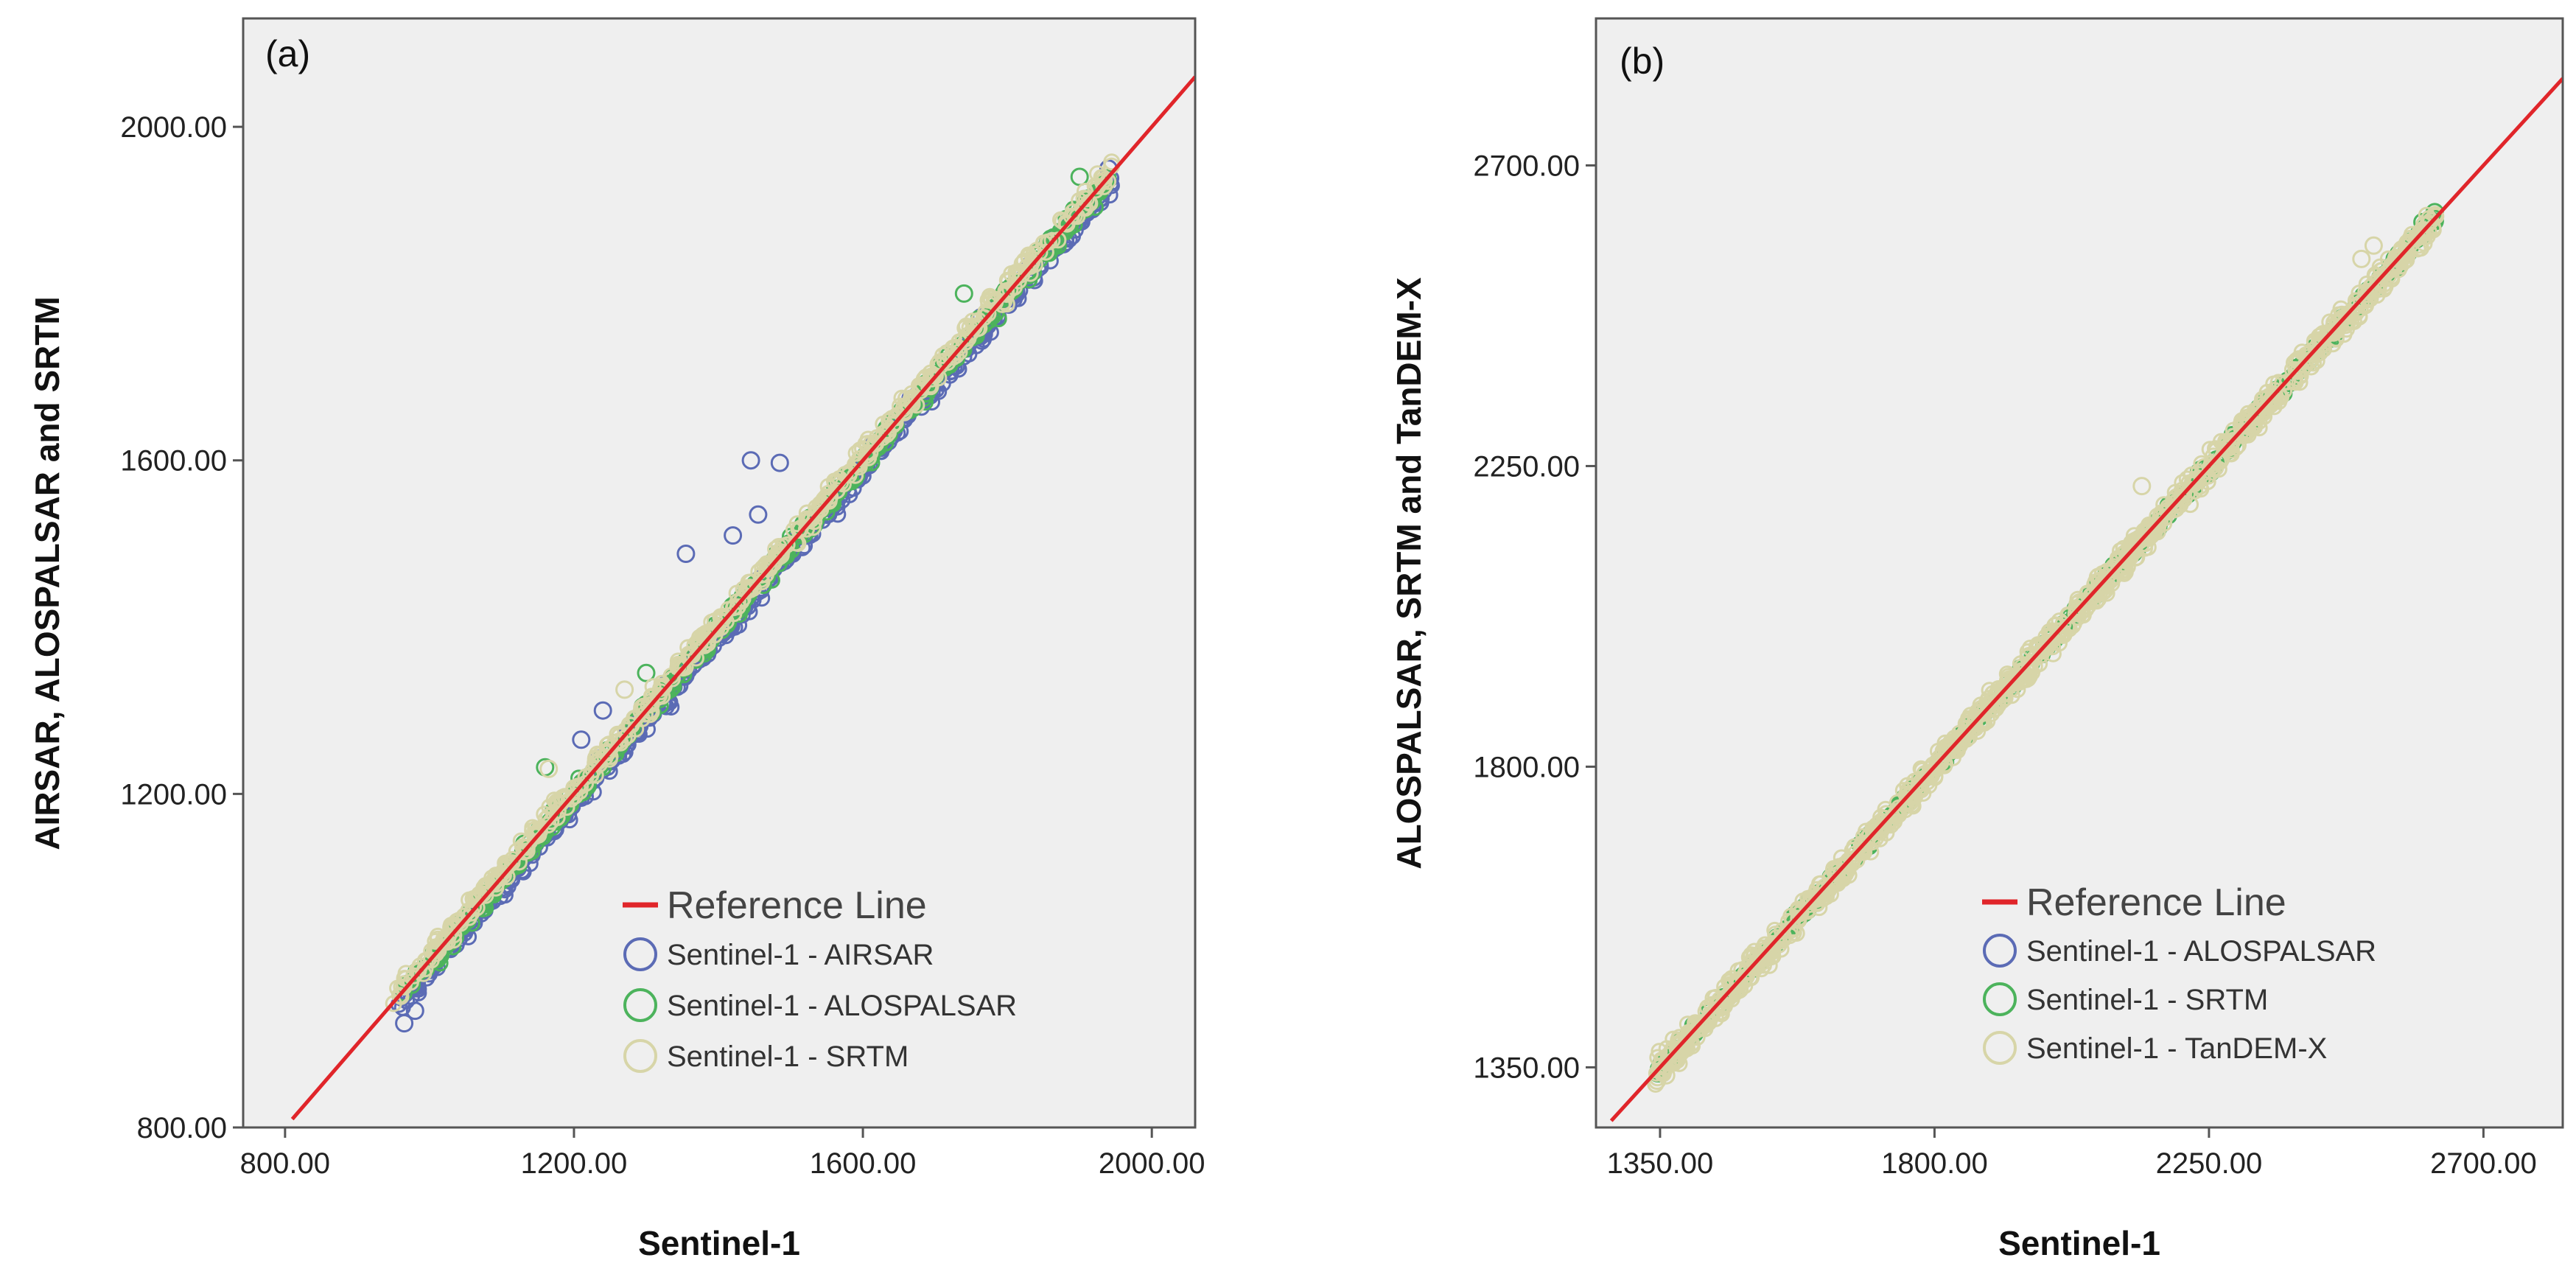 The image size is (2576, 1280). What do you see at coordinates (797, 905) in the screenshot?
I see `legend-reference-label-a: Reference Line` at bounding box center [797, 905].